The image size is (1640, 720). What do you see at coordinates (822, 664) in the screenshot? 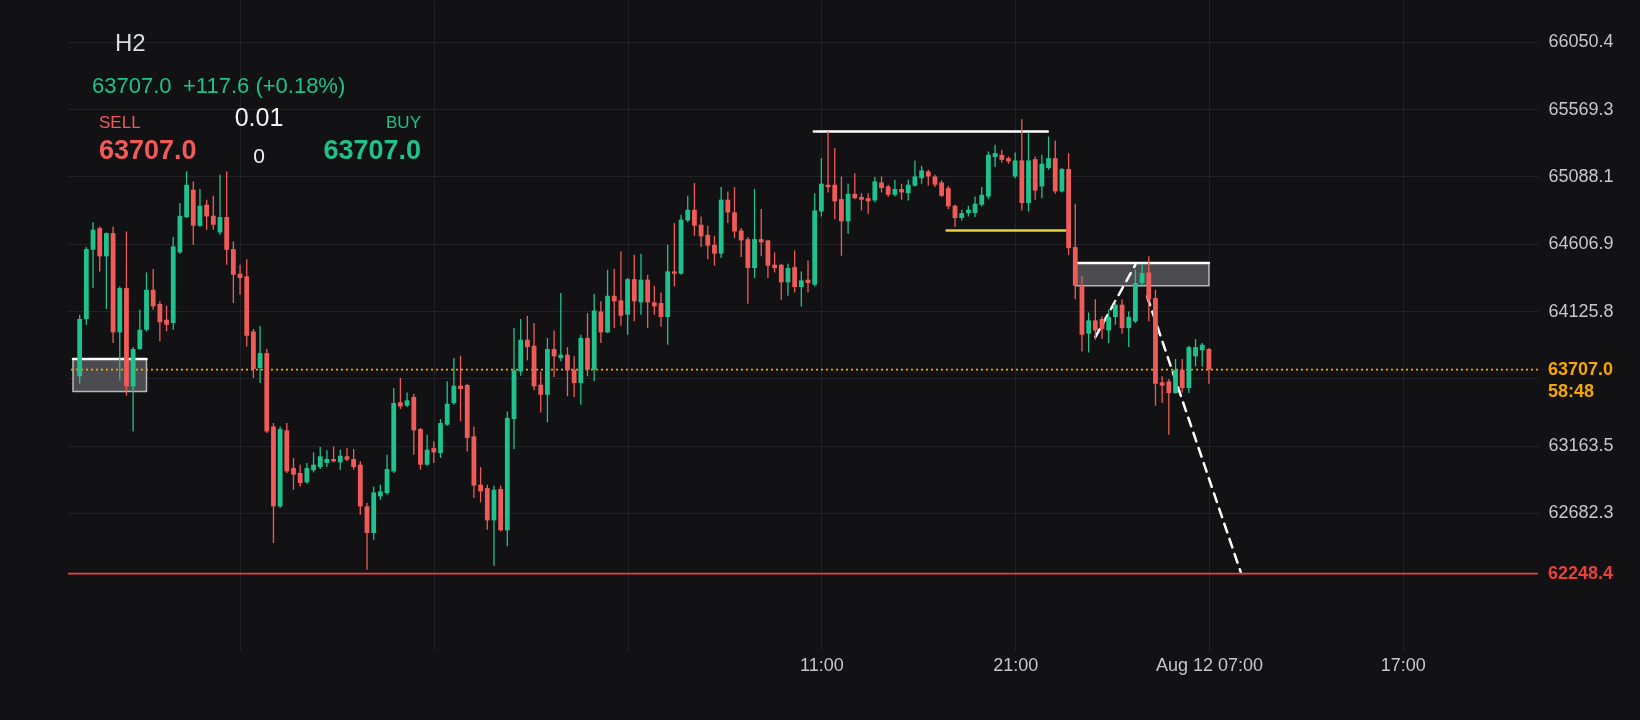
I see `x-tick-label: 11:00` at bounding box center [822, 664].